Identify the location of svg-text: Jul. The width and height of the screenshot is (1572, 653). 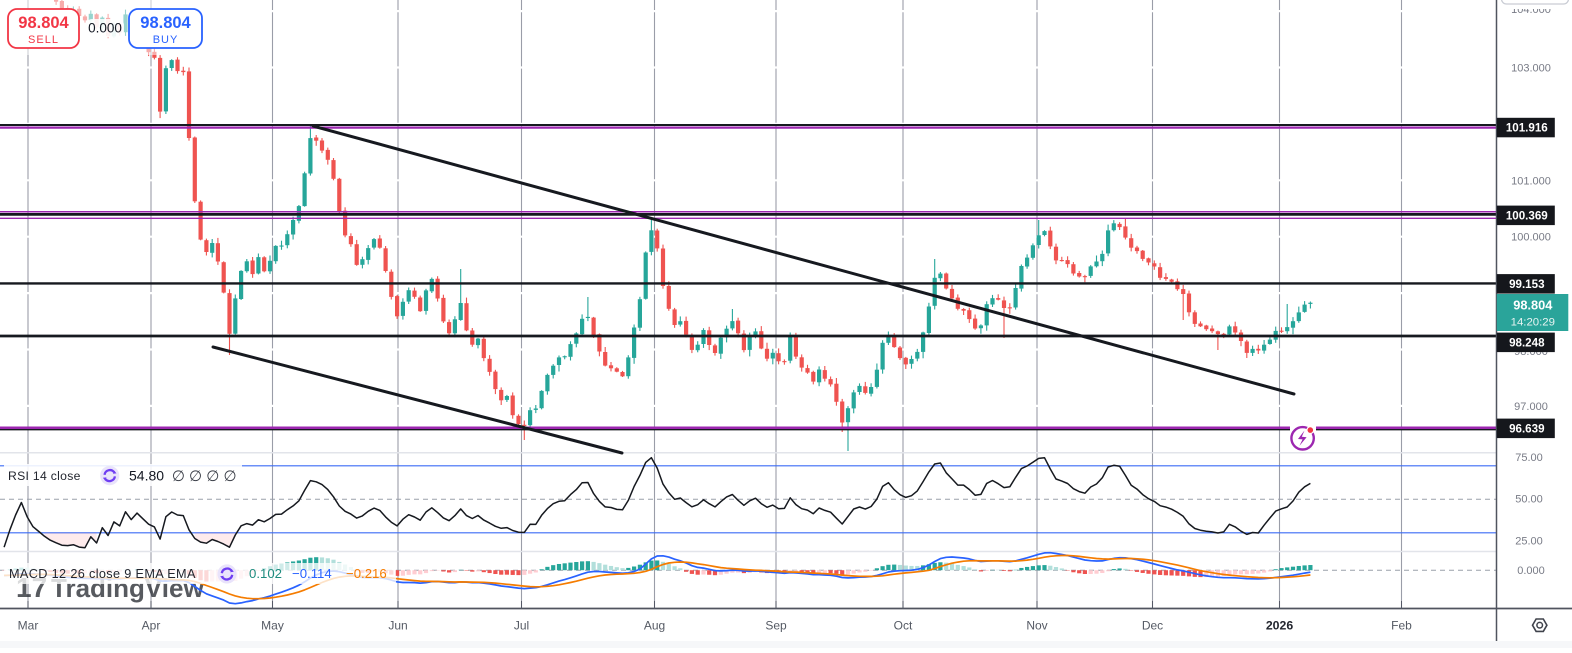
(521, 626).